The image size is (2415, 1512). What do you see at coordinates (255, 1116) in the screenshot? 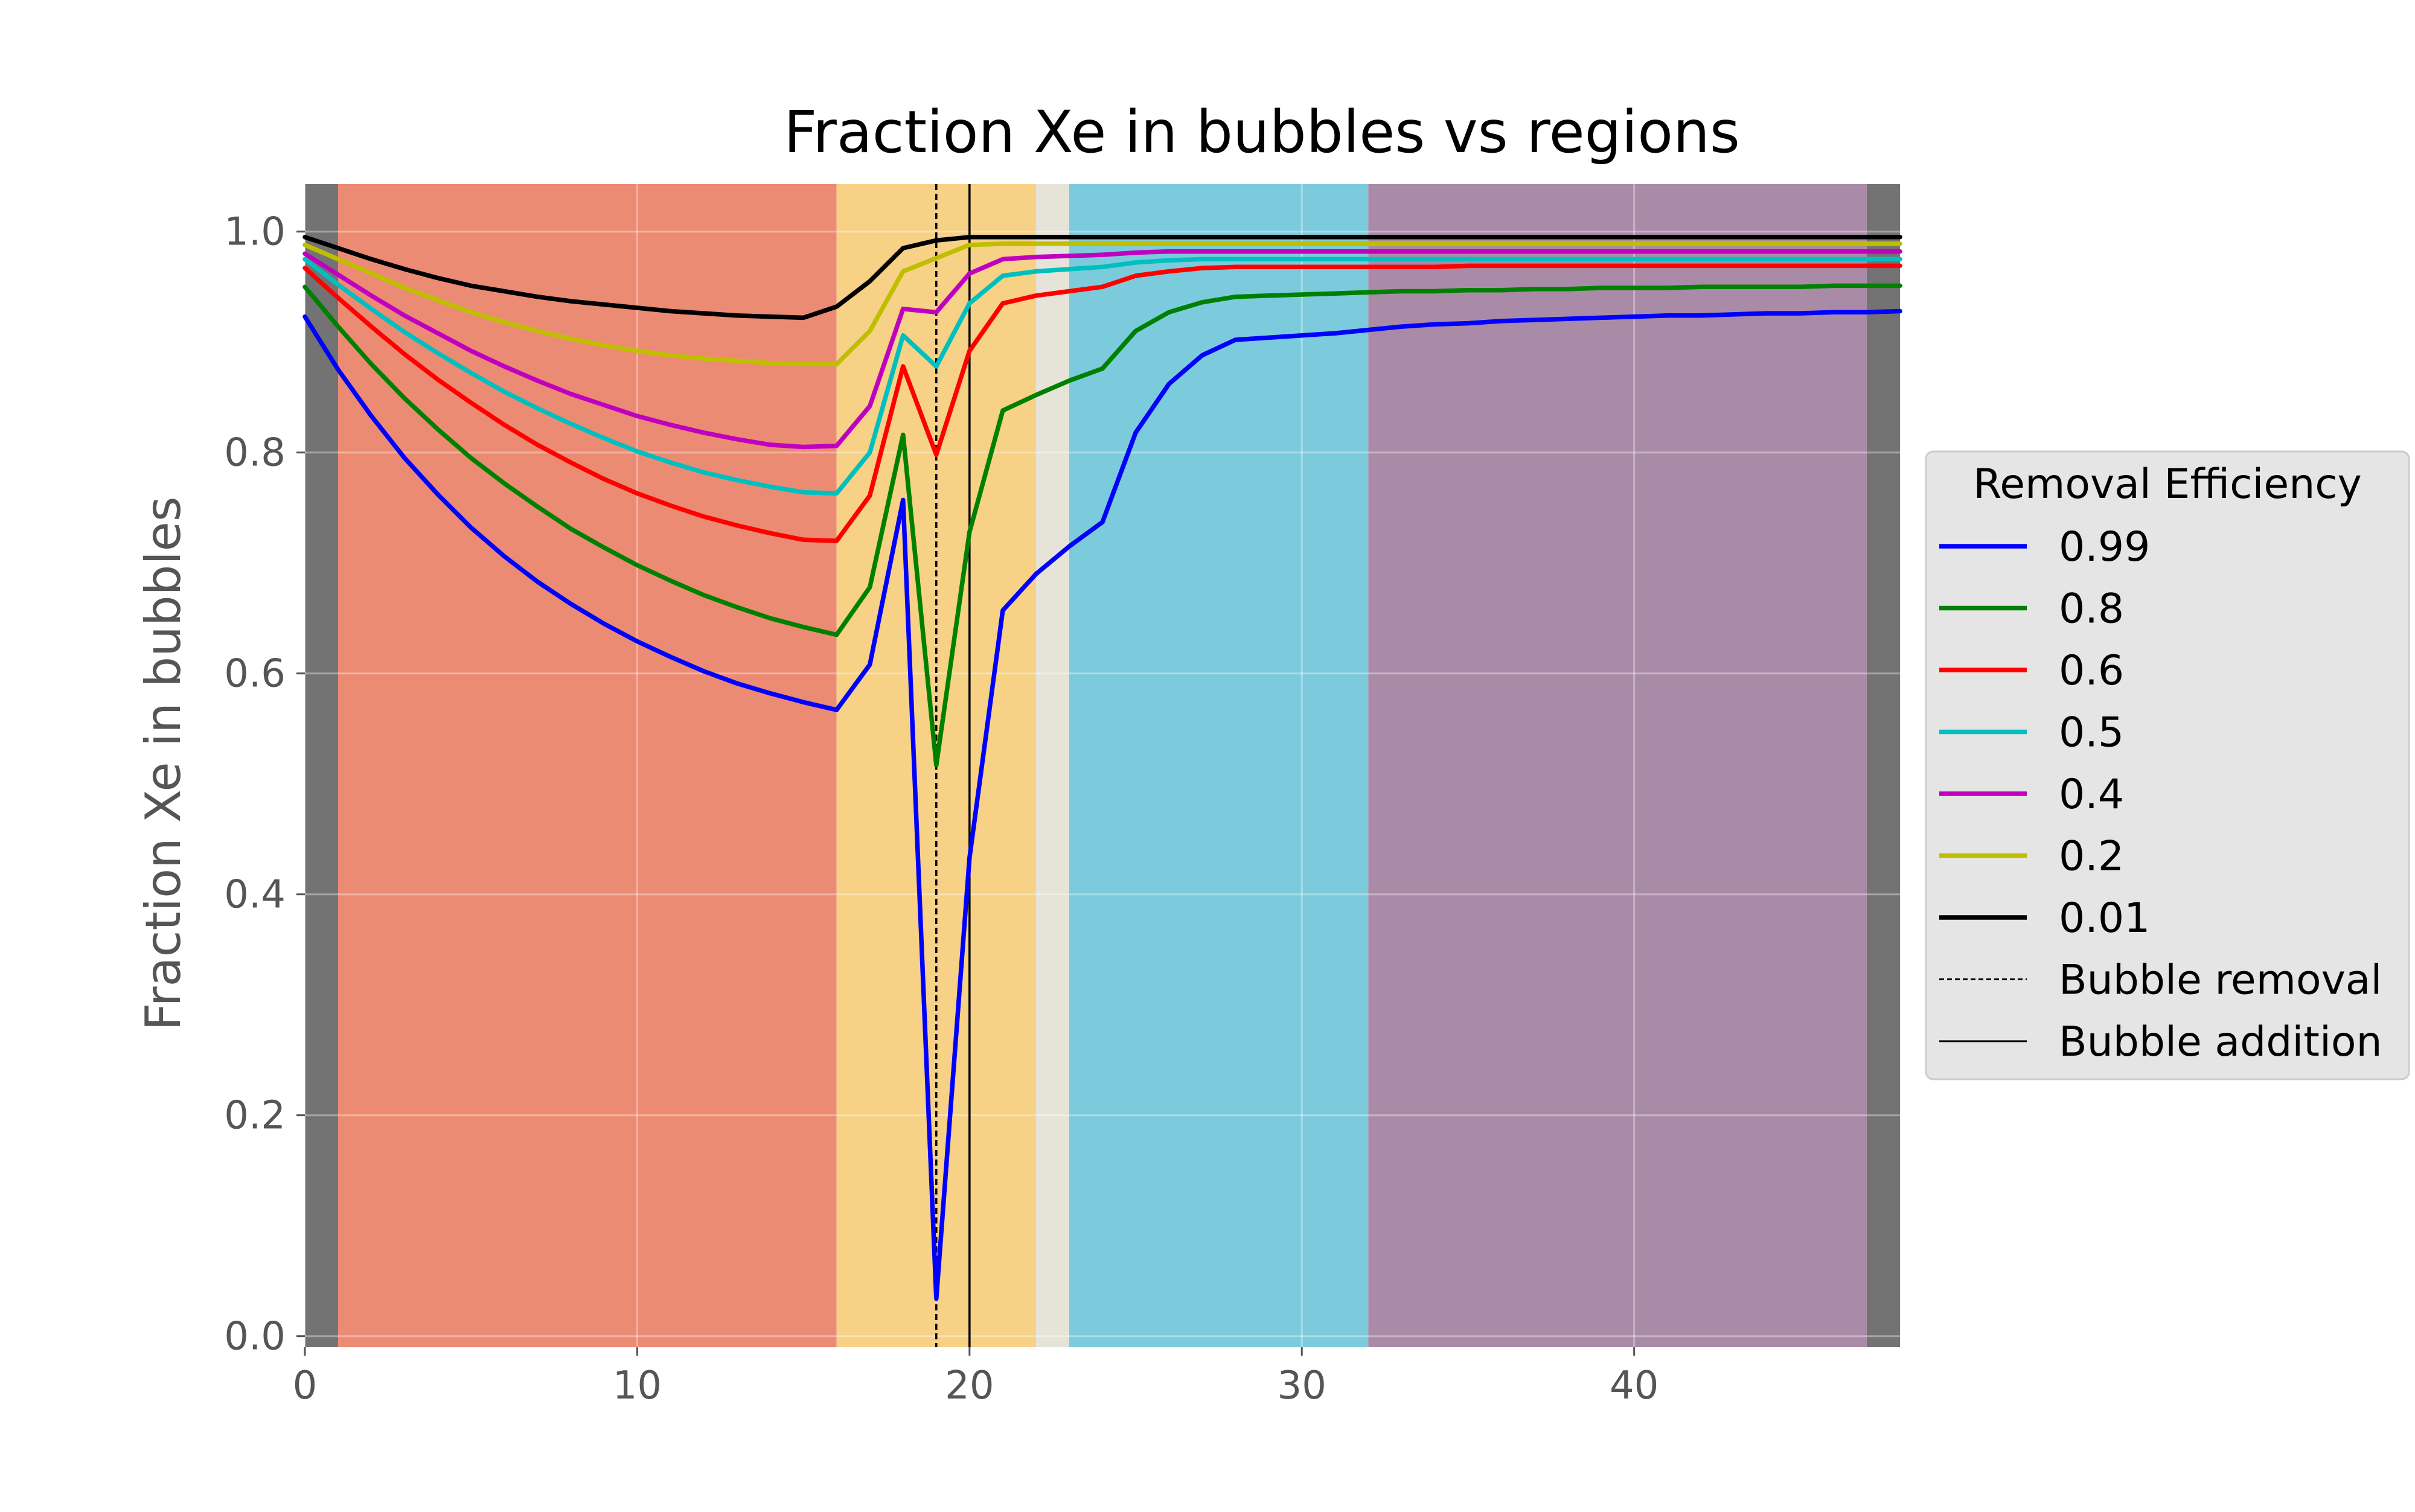
I see `y-tick-label-1: 0.2` at bounding box center [255, 1116].